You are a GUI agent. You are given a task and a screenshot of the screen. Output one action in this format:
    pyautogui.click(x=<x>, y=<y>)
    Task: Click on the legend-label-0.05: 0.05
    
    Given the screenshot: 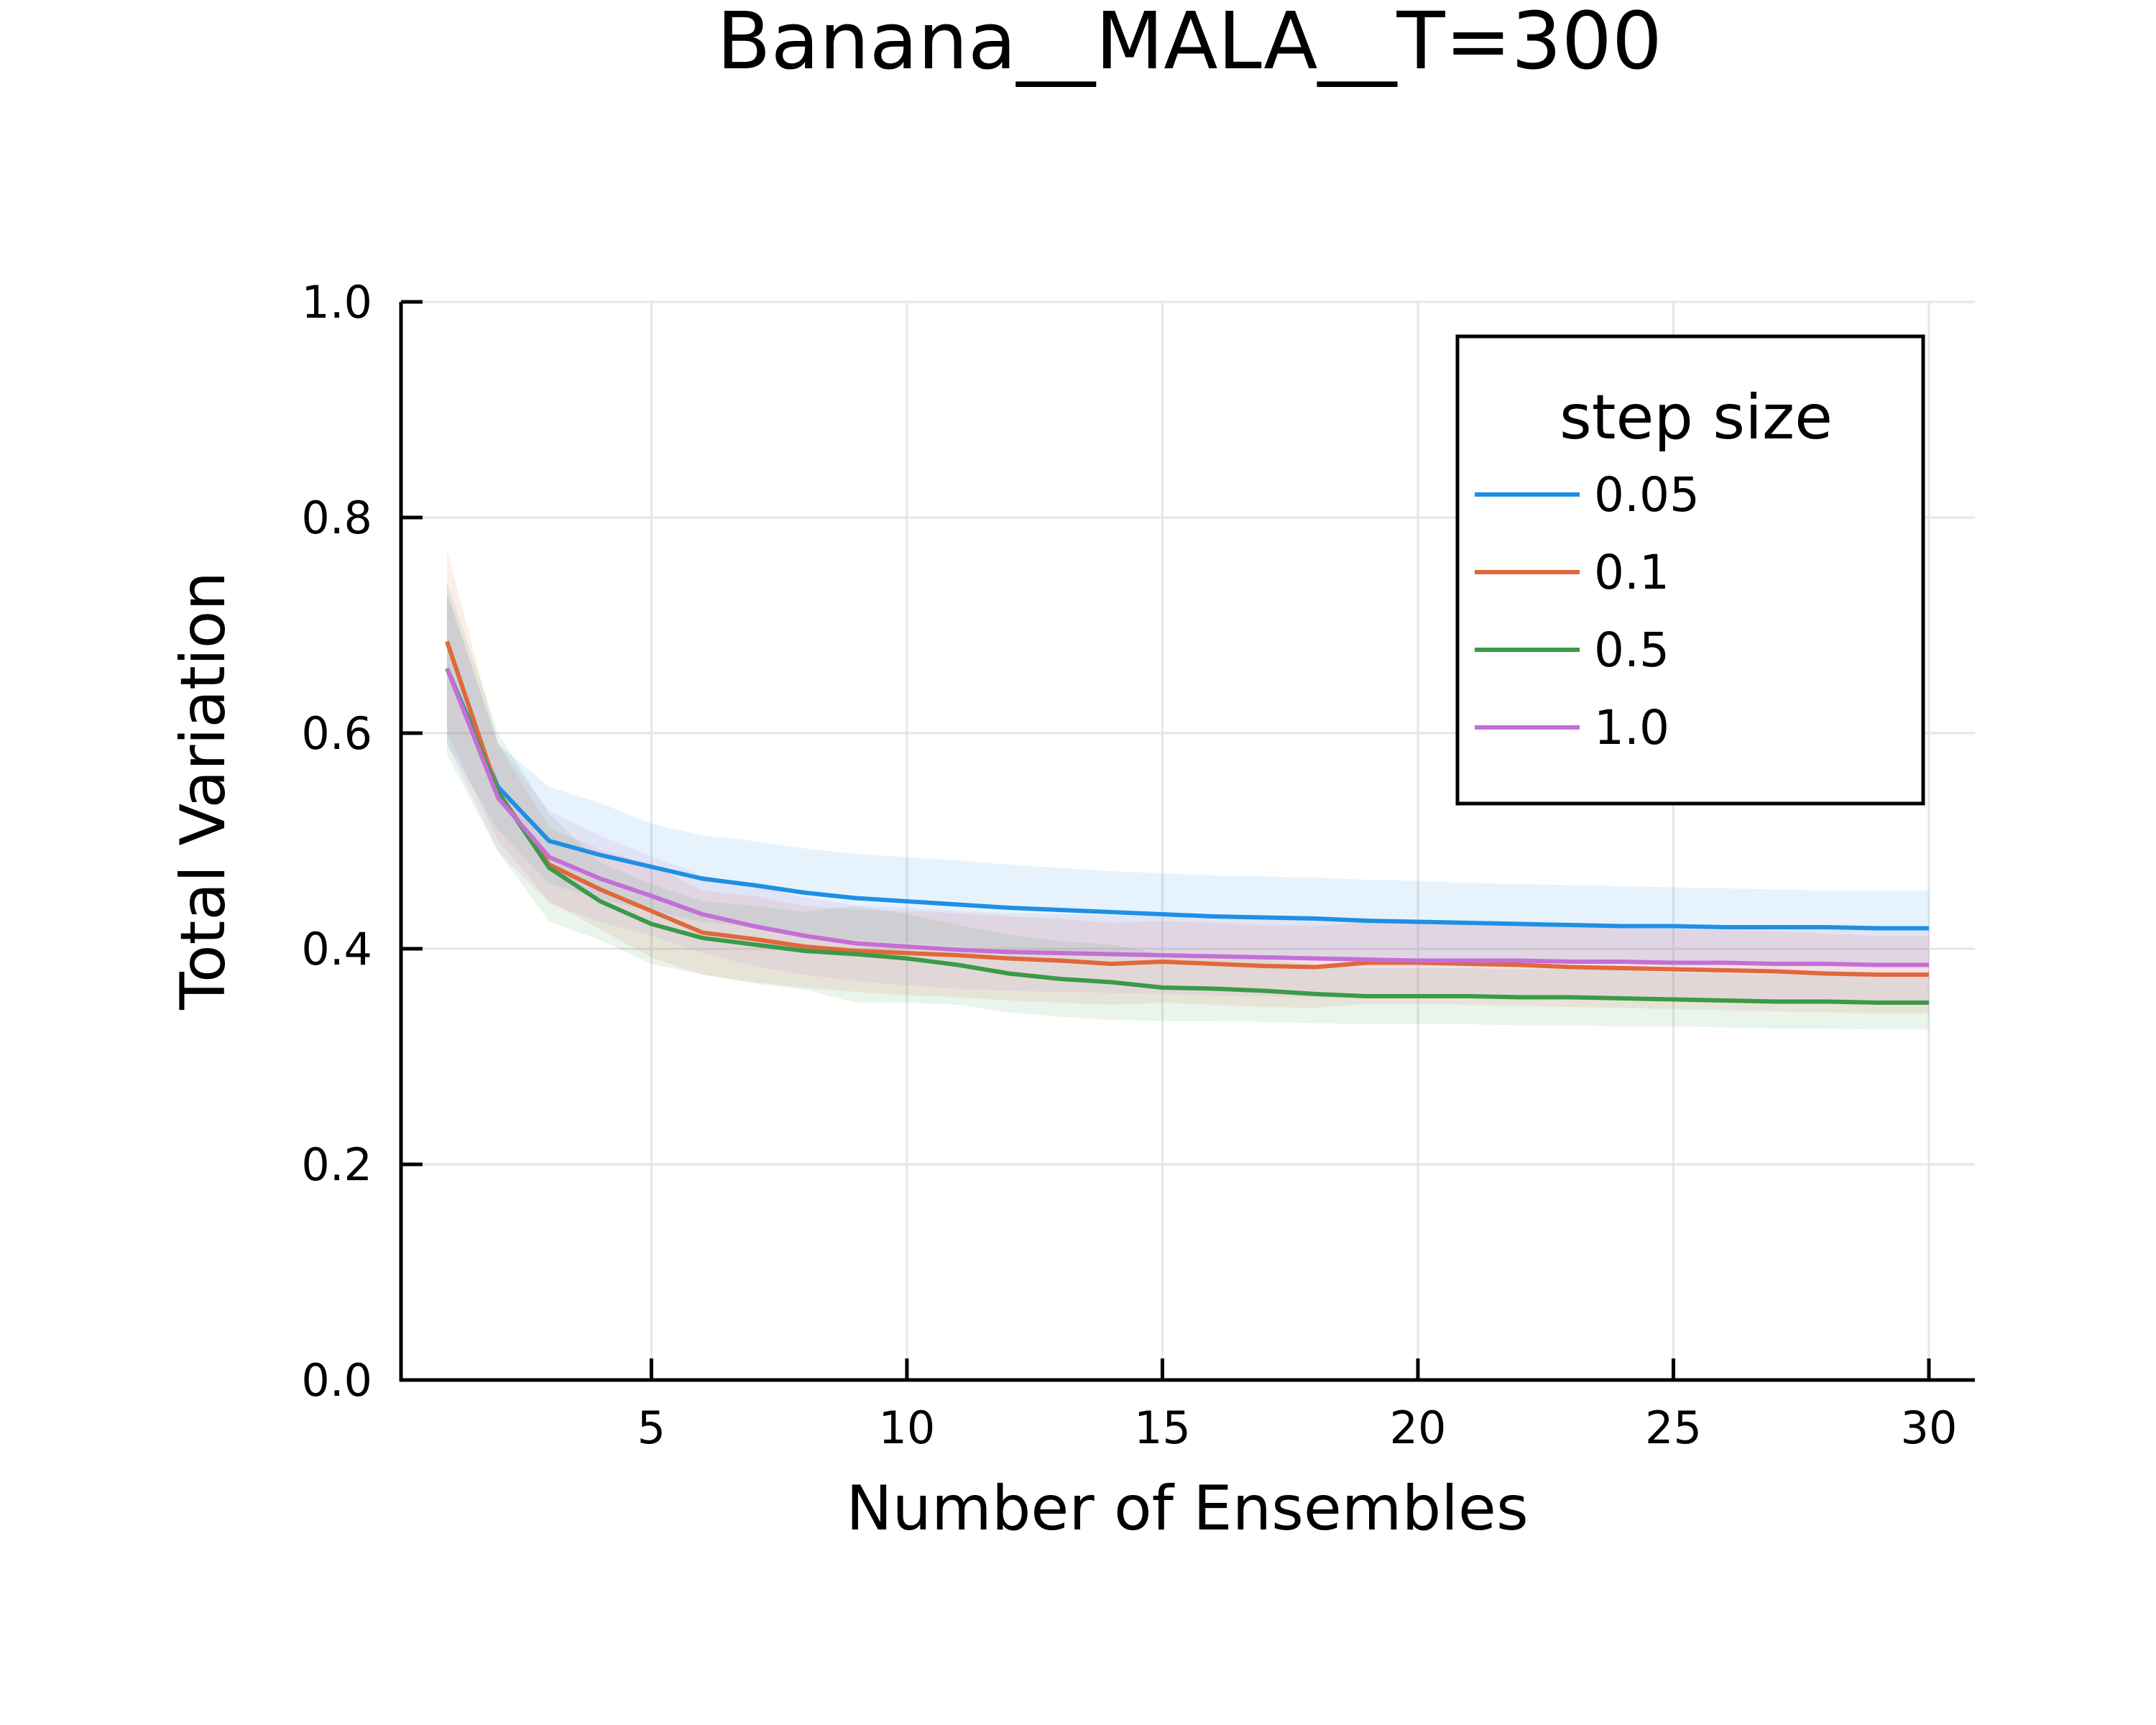 What is the action you would take?
    pyautogui.click(x=1647, y=495)
    